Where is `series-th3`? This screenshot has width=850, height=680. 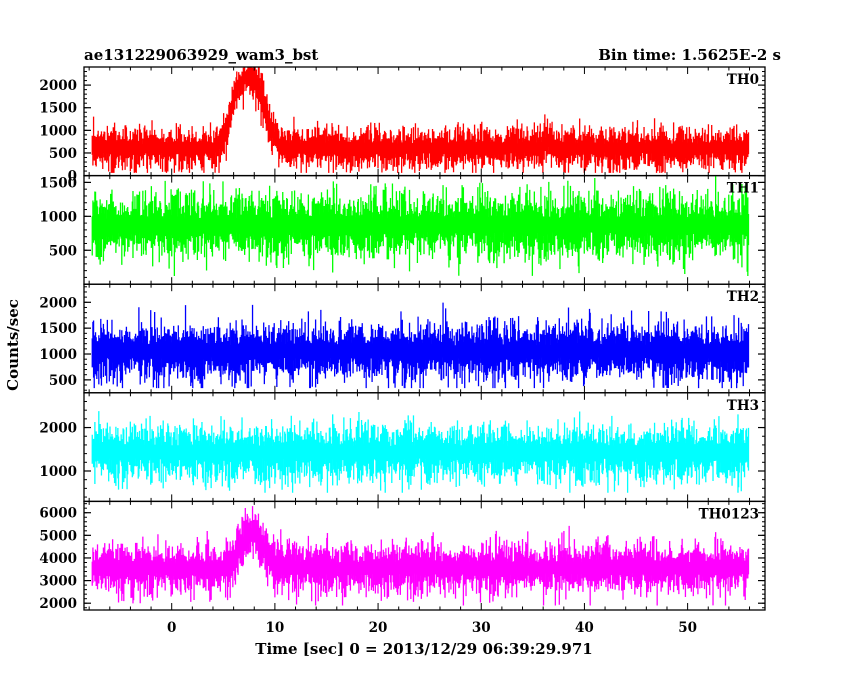 series-th3 is located at coordinates (420, 452).